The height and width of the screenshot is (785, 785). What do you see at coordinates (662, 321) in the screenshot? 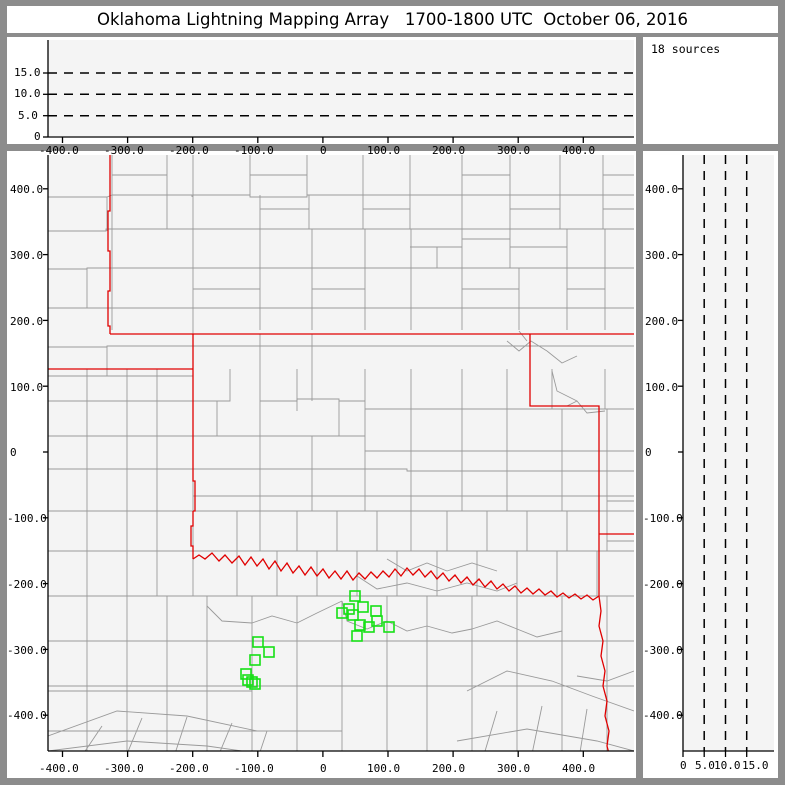
I see `right-ytick-200: 200.0` at bounding box center [662, 321].